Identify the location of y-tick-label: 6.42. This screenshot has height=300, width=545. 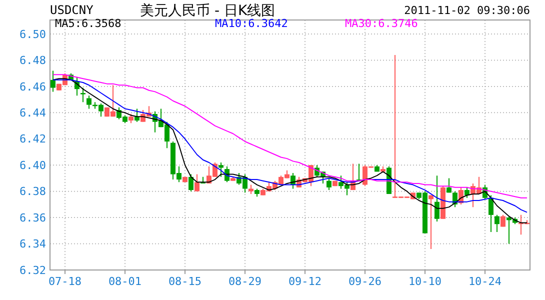
(33, 139).